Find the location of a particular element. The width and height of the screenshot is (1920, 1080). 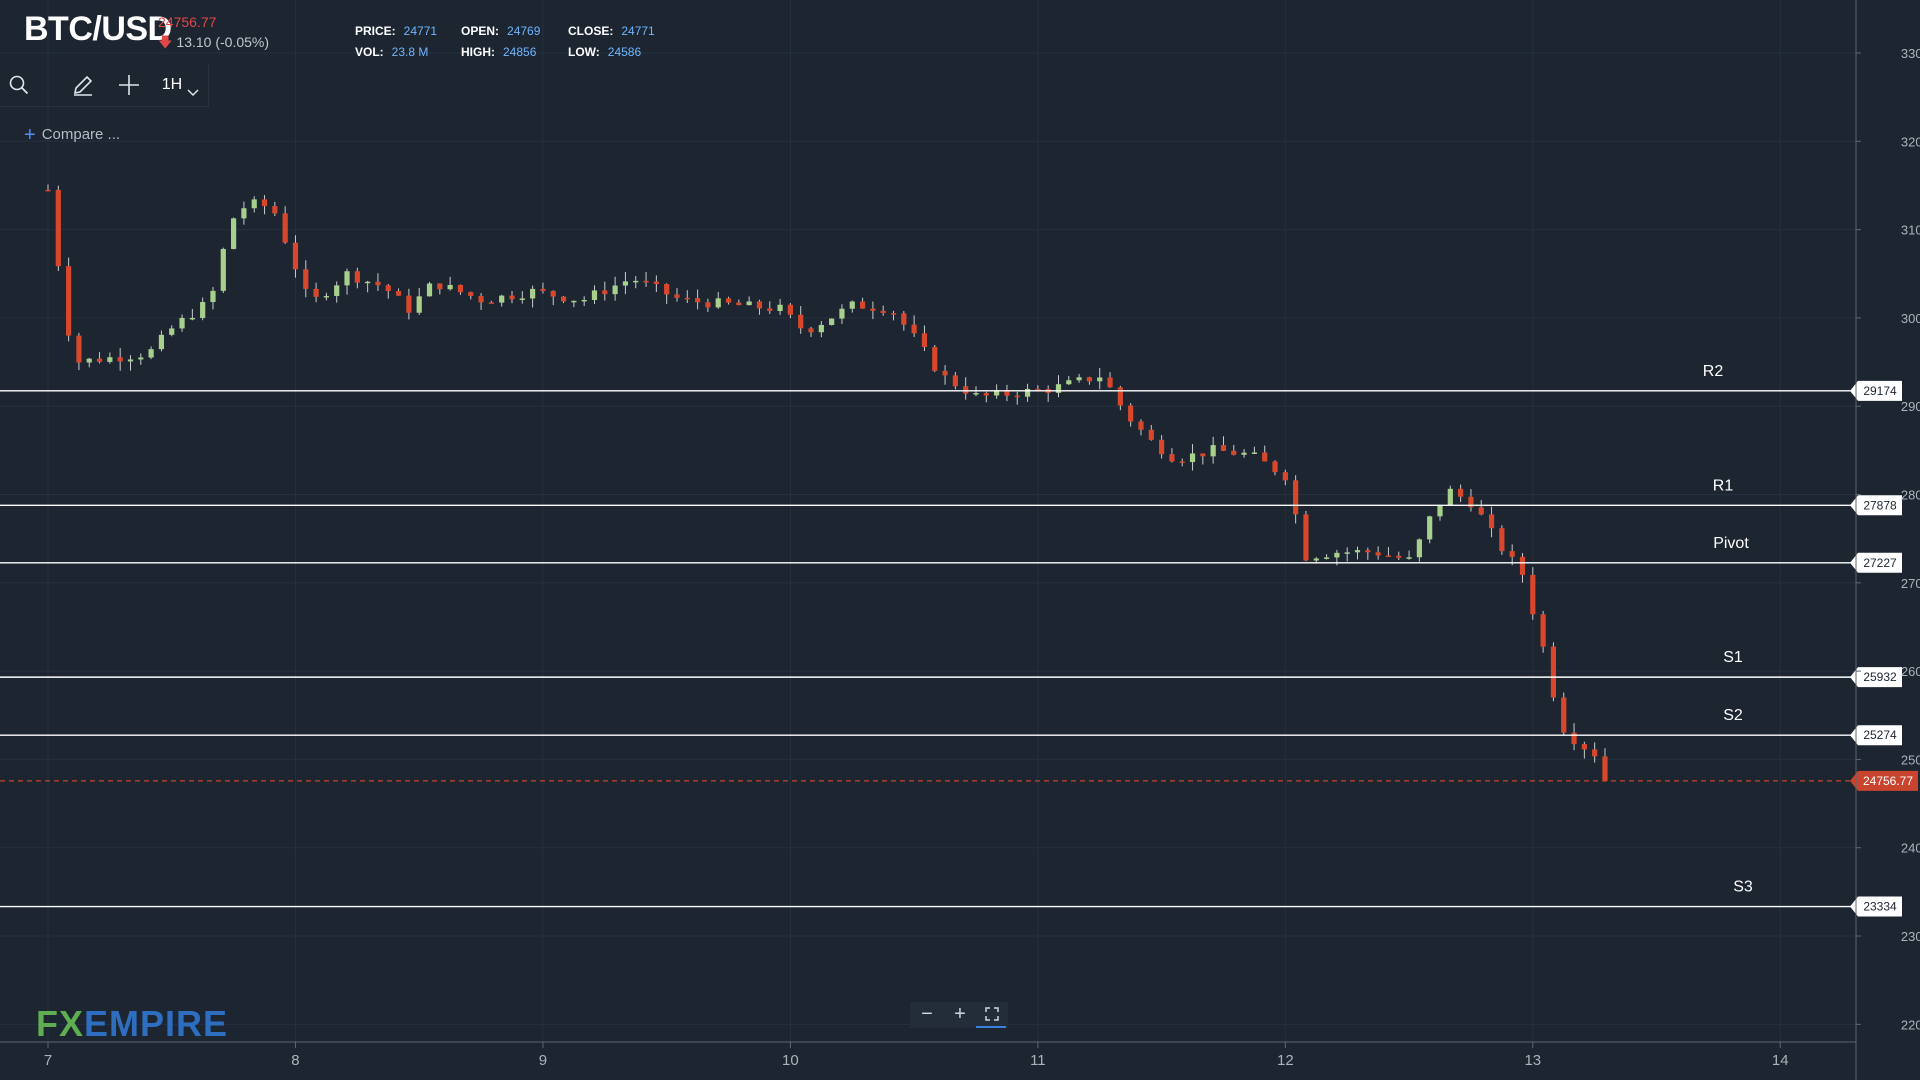

y-tick-label: 33000 is located at coordinates (1910, 53).